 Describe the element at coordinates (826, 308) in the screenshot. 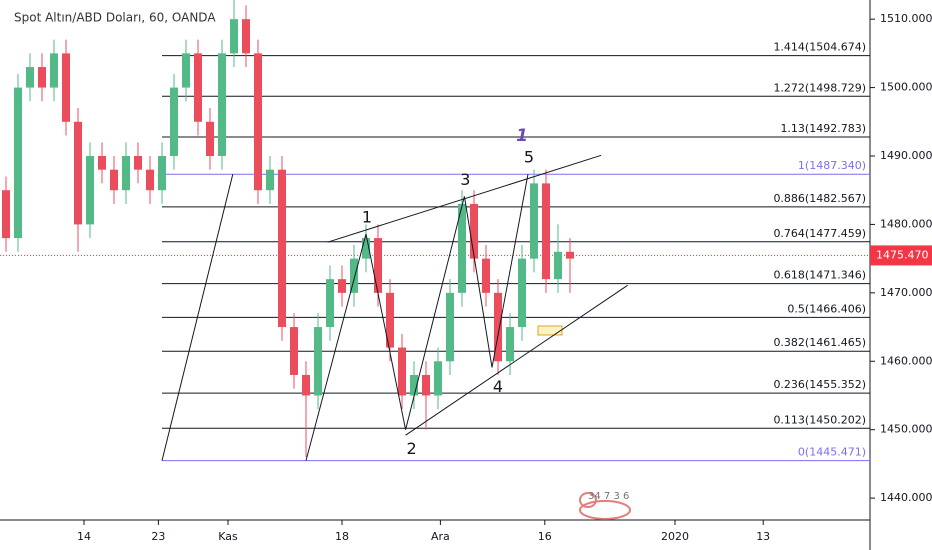

I see `fib-label: 0.5(1466.406)` at that location.